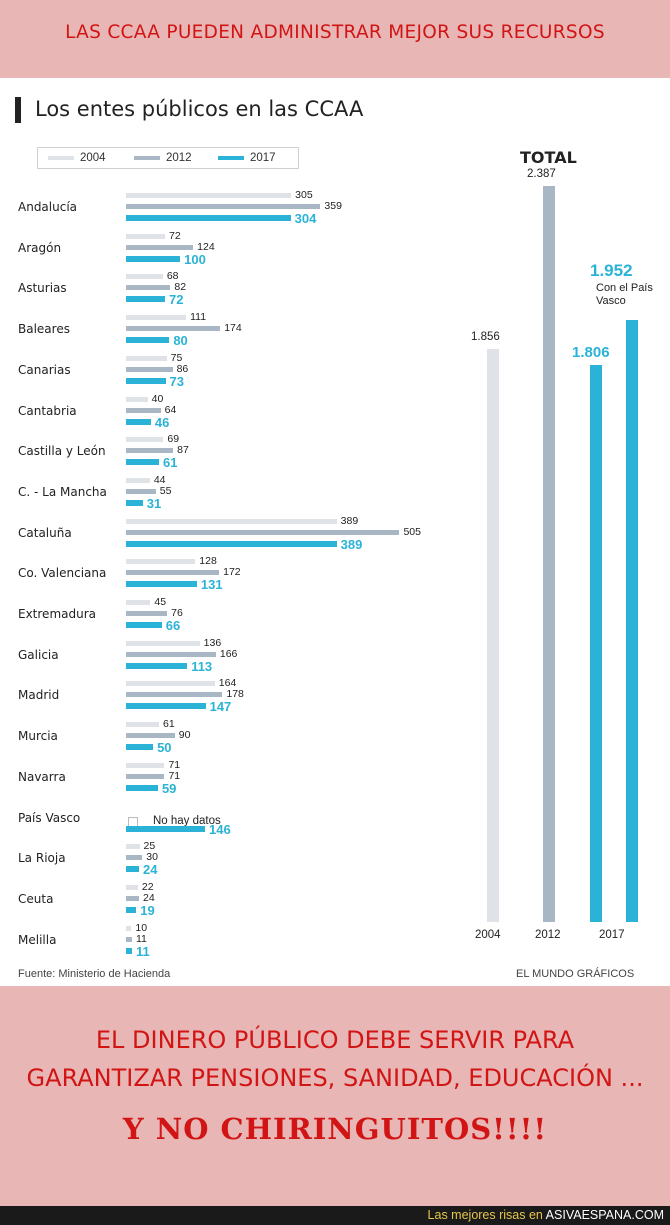 The height and width of the screenshot is (1225, 670). What do you see at coordinates (228, 653) in the screenshot?
I see `value-label-2012: 166` at bounding box center [228, 653].